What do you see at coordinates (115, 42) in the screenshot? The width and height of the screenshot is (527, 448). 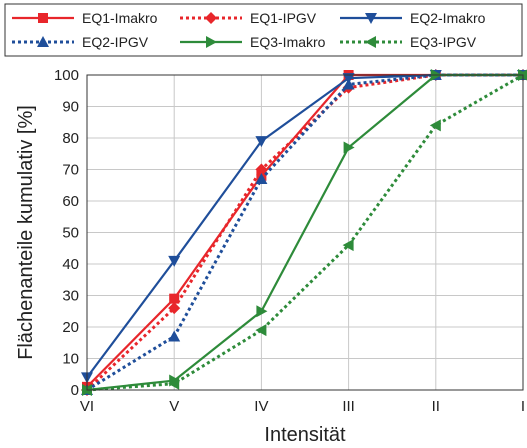 I see `legend-label: EQ2-IPGV` at bounding box center [115, 42].